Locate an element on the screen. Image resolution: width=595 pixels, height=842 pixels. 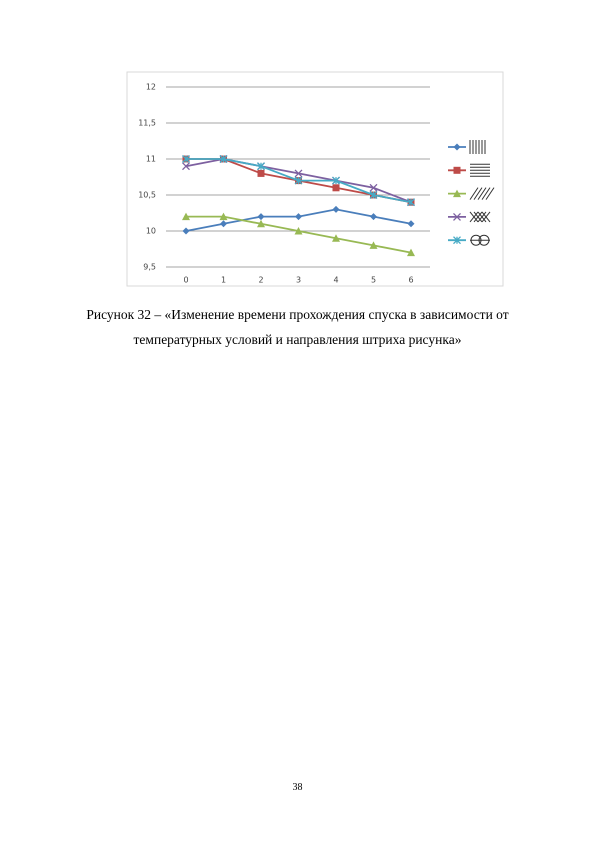
x-tick-label: 0 is located at coordinates (185, 280).